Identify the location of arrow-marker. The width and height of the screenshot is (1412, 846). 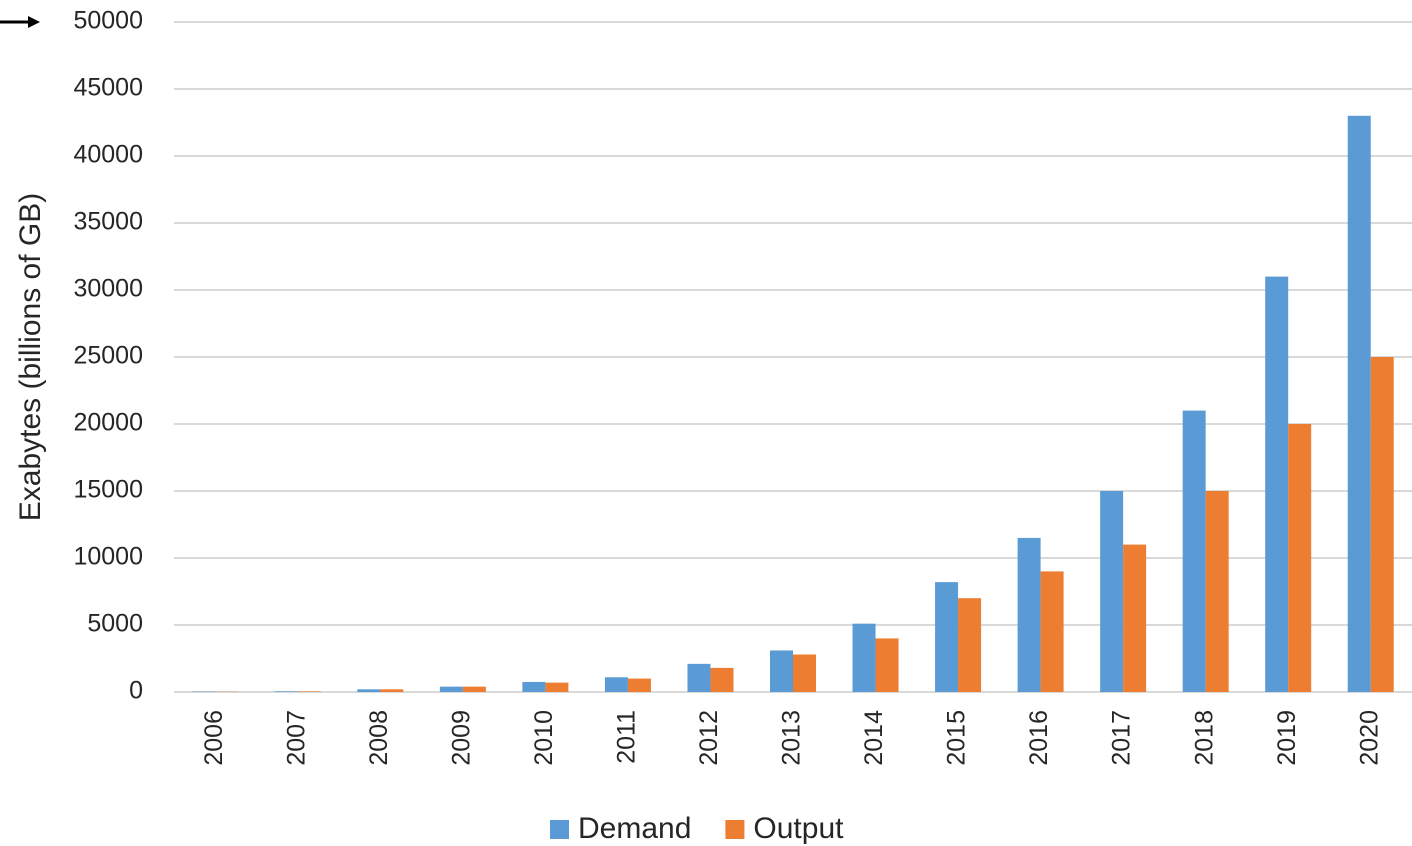
(20, 22).